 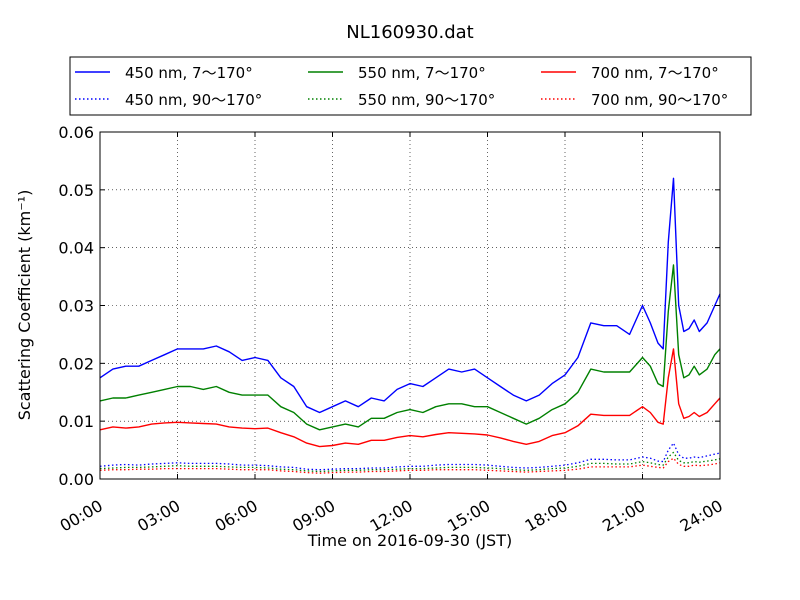 I want to click on y-tick-label: 0.02, so click(x=76, y=363).